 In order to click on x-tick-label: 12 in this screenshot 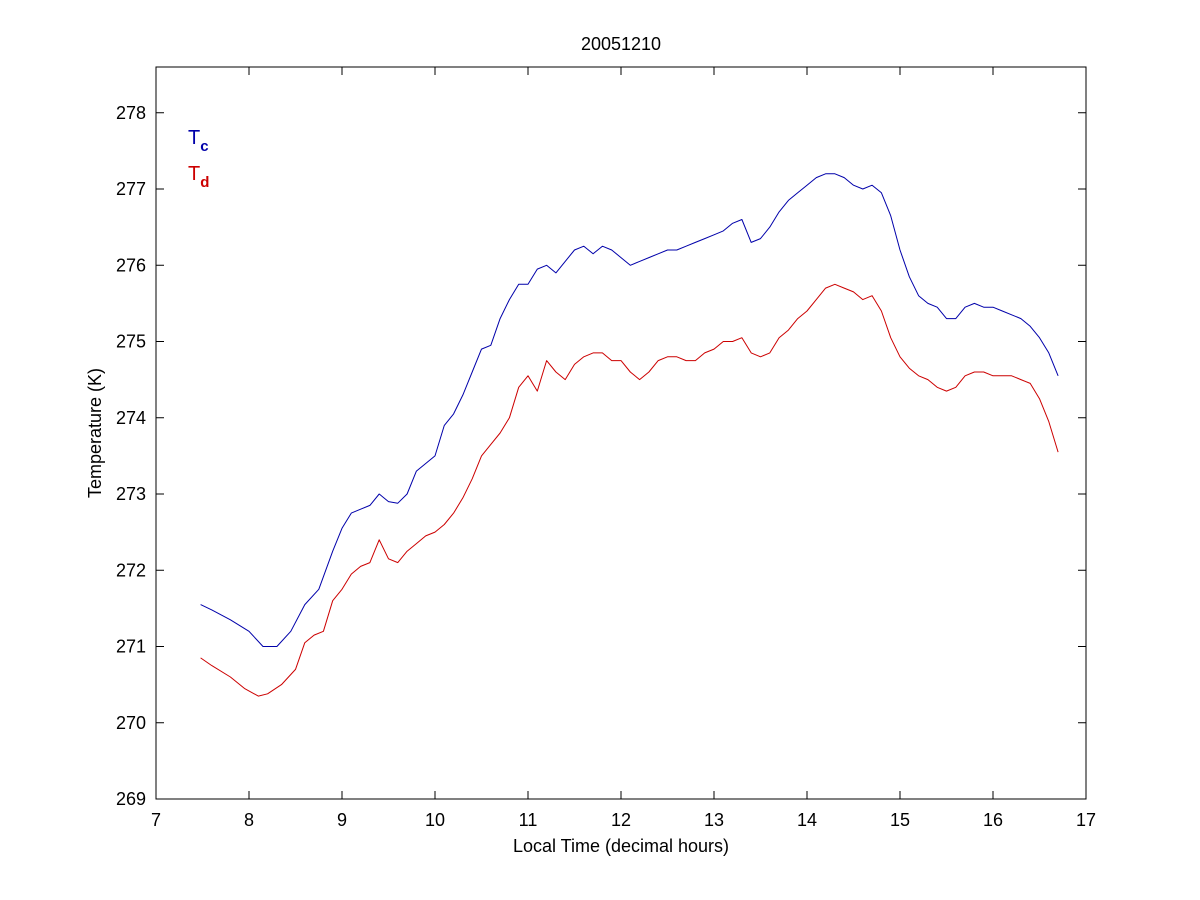, I will do `click(621, 820)`.